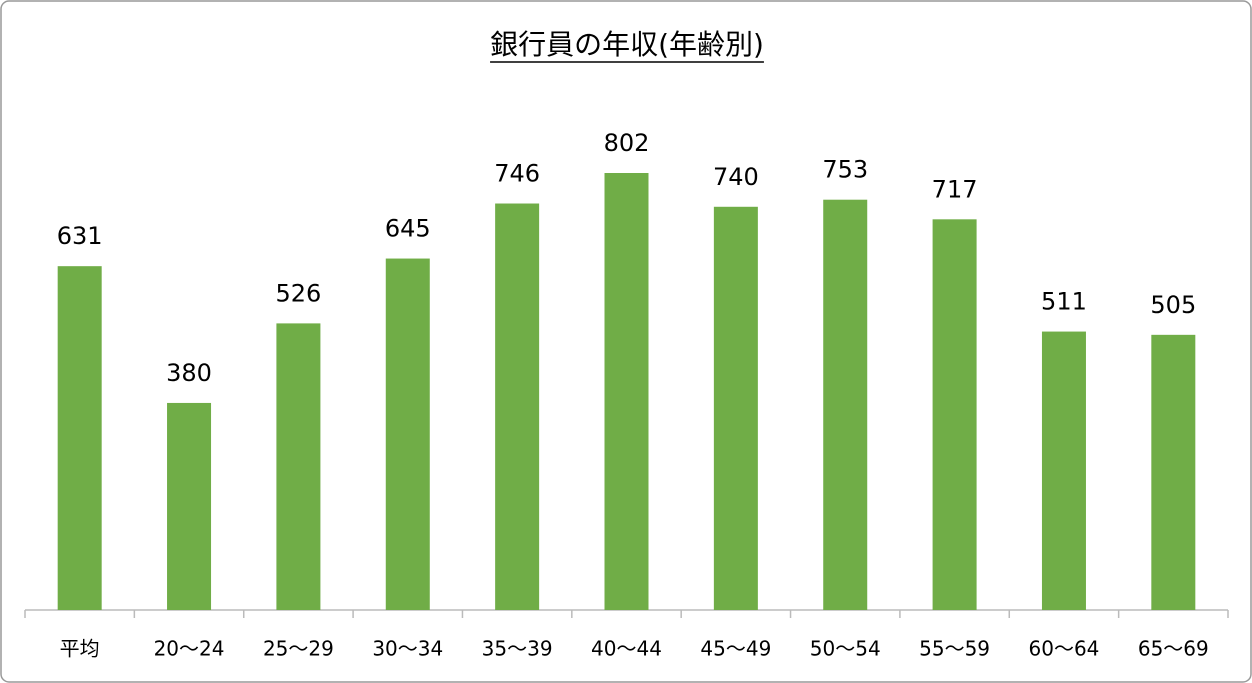  I want to click on data-label: 631, so click(80, 236).